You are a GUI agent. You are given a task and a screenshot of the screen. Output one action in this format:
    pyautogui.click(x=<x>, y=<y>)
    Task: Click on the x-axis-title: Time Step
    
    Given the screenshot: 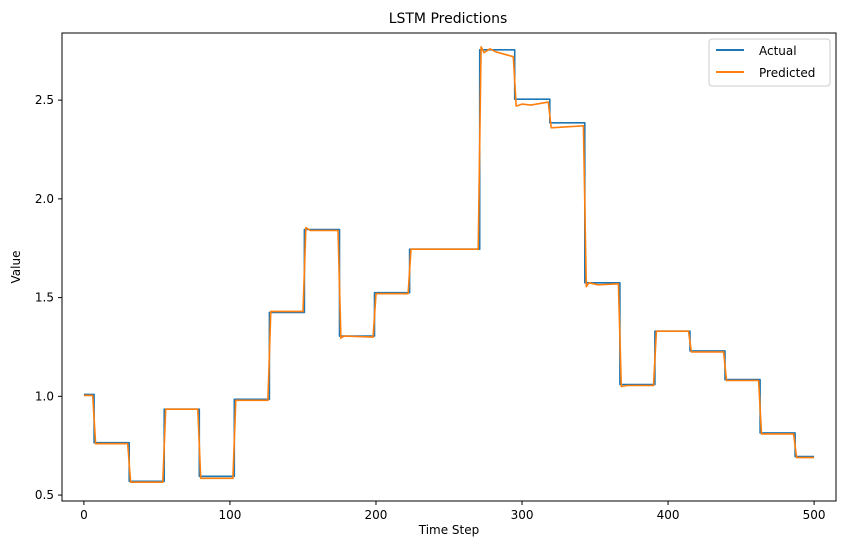 What is the action you would take?
    pyautogui.click(x=449, y=530)
    